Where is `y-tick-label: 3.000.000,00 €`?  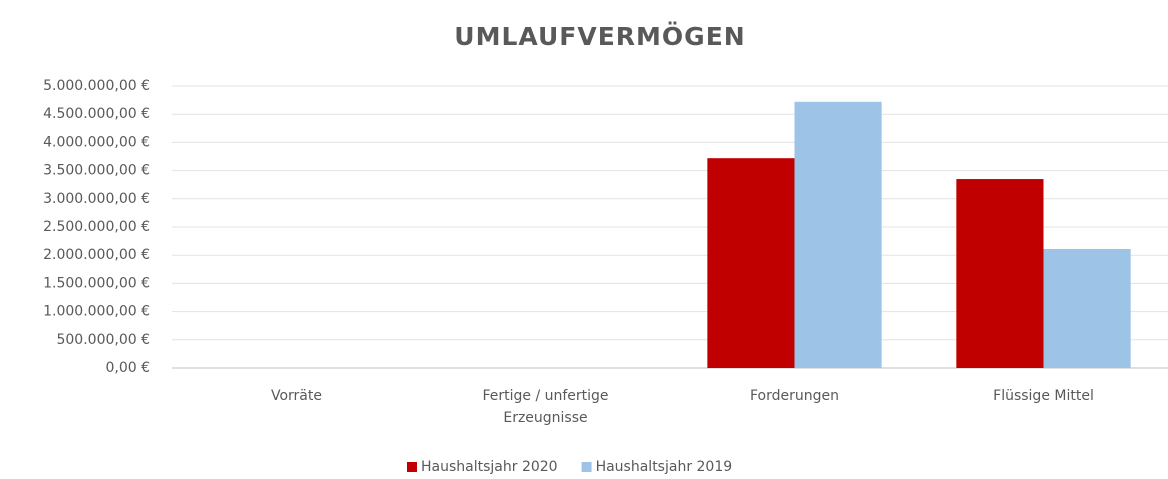
y-tick-label: 3.000.000,00 € is located at coordinates (96, 199).